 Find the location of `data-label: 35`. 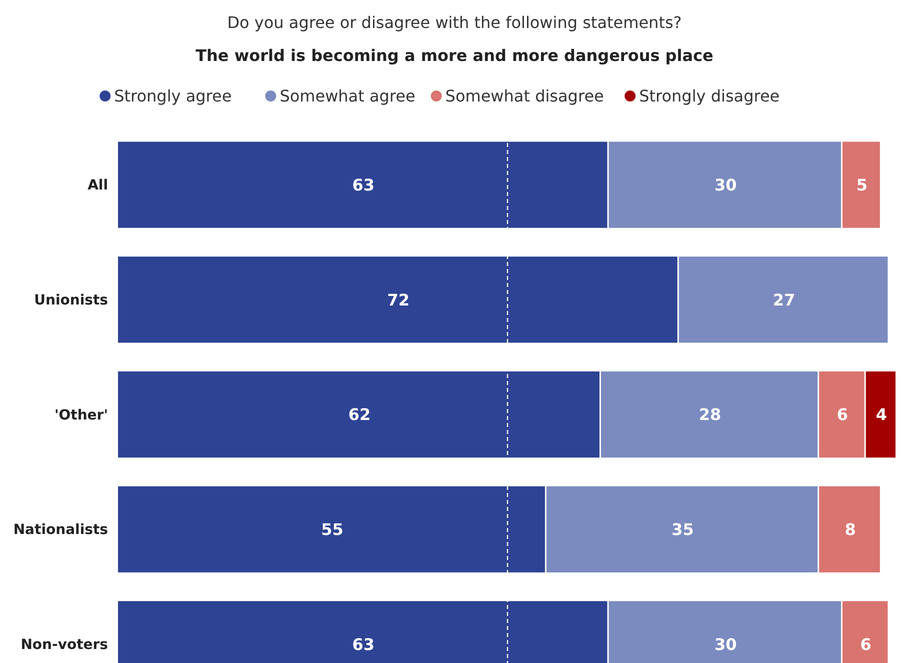

data-label: 35 is located at coordinates (683, 529).